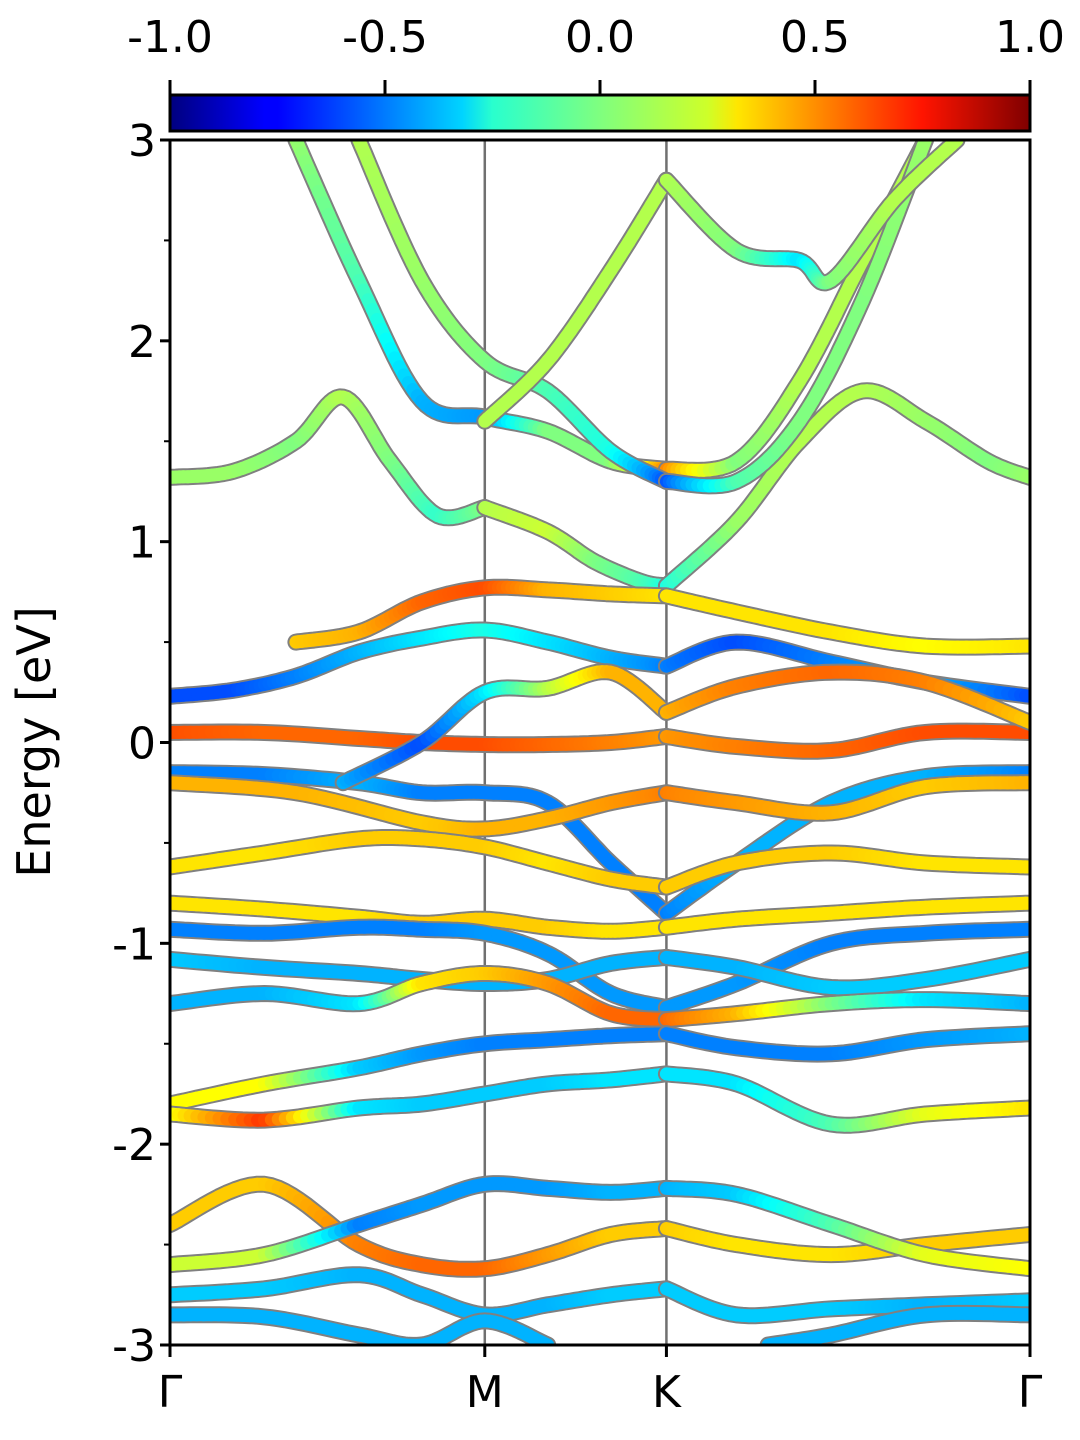  Describe the element at coordinates (667, 1392) in the screenshot. I see `x-tick-label: K` at that location.